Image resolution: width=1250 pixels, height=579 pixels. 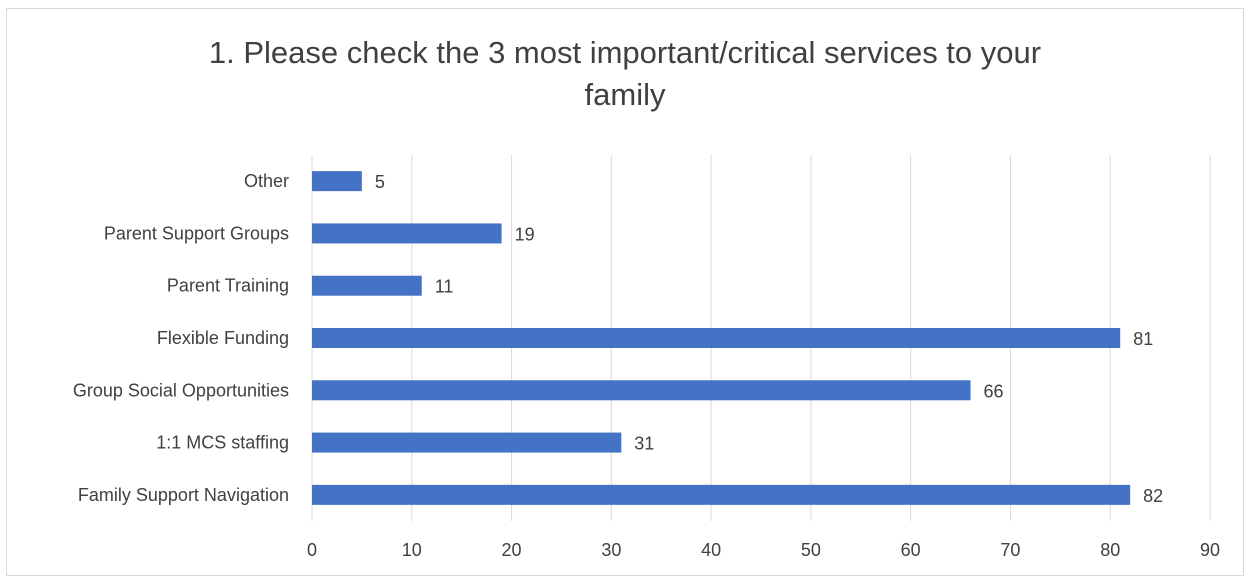 I want to click on x-tick-labels: 0 10 20 30 40 50 60 70 80 90, so click(x=763, y=550).